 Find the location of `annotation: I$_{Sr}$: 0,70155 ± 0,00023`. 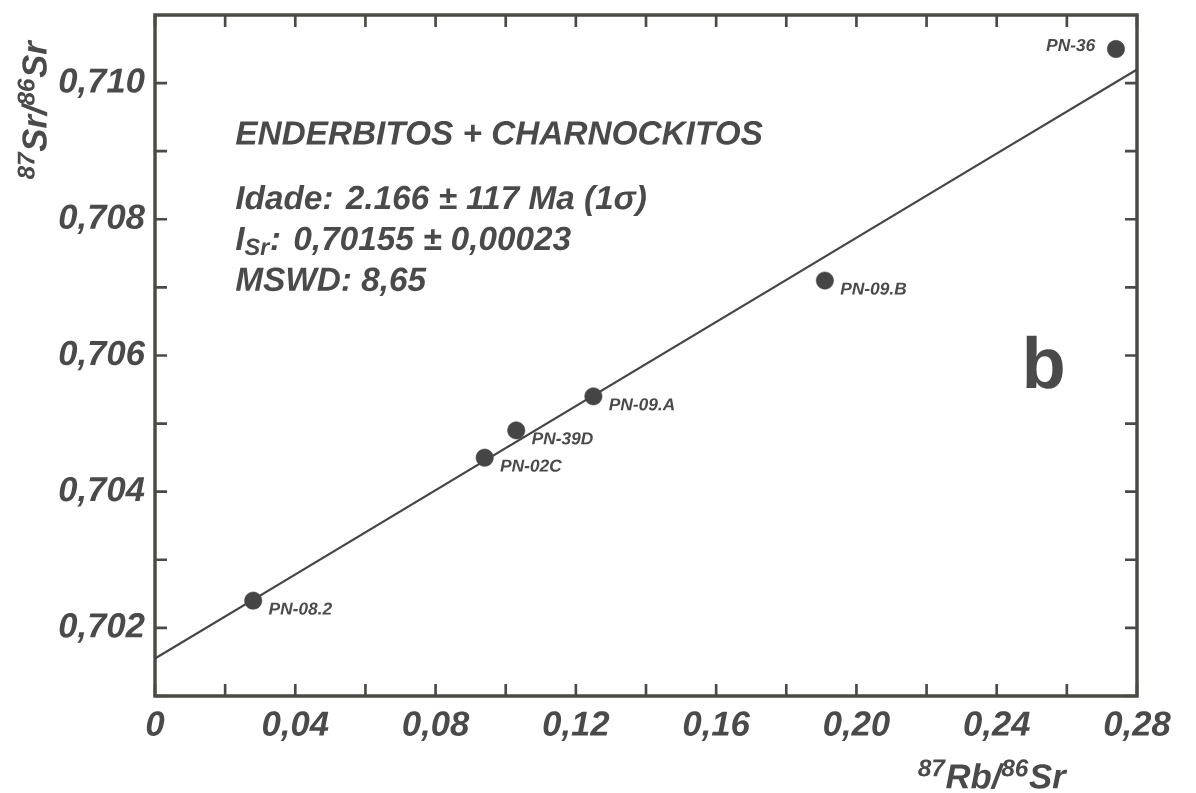

annotation: I$_{Sr}$: 0,70155 ± 0,00023 is located at coordinates (403, 240).